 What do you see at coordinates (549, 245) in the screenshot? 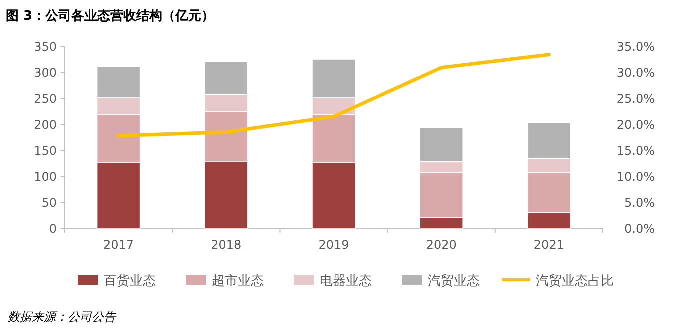
I see `x-tick-label: 2021` at bounding box center [549, 245].